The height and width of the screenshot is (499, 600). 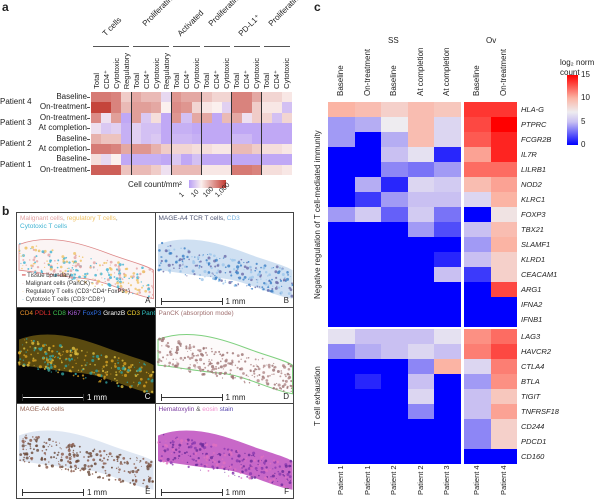 What do you see at coordinates (42, 410) in the screenshot?
I see `panel-title: MAGE-A4 cells` at bounding box center [42, 410].